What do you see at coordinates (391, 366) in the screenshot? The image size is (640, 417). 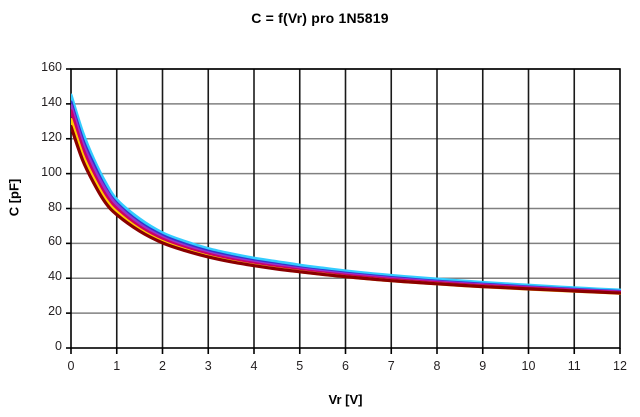 I see `x-tick-label: 7` at bounding box center [391, 366].